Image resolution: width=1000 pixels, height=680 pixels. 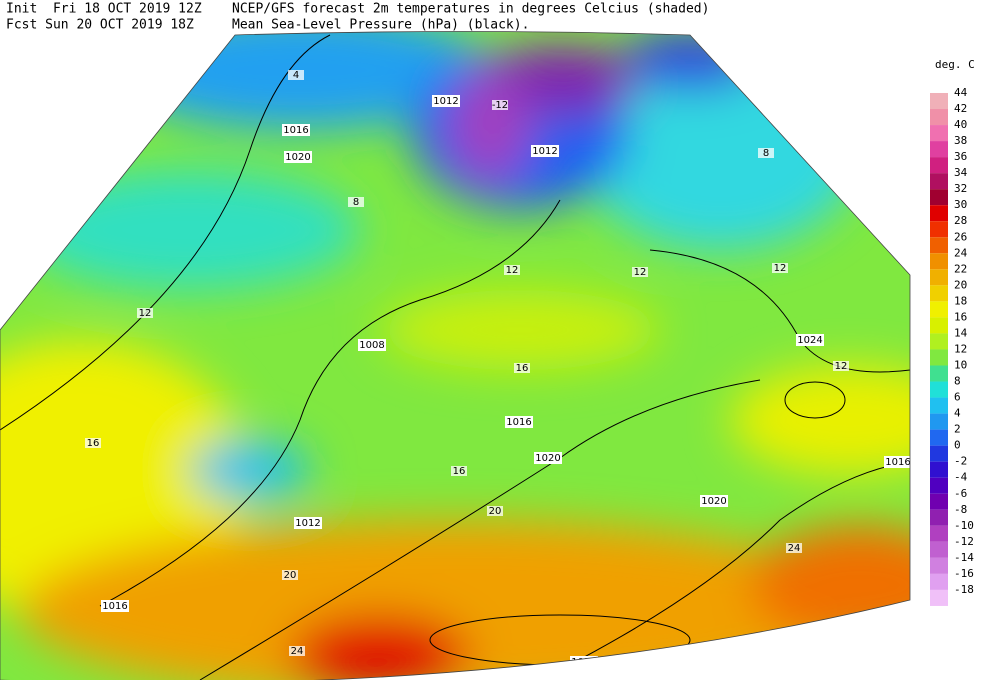 I want to click on colorbar-label: -8, so click(x=960, y=509).